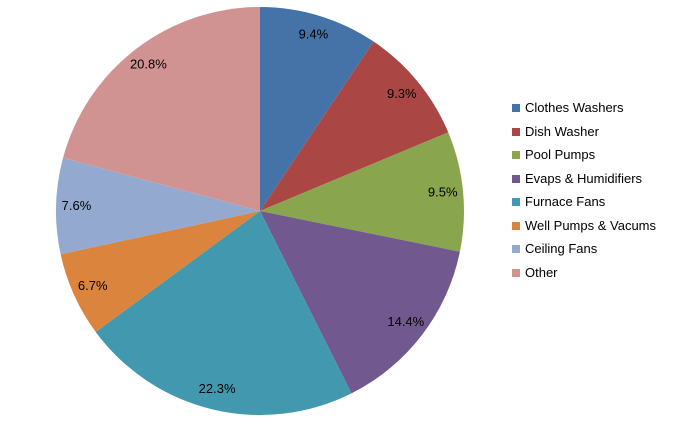  I want to click on legend-label-clothes-washers: Clothes Washers, so click(574, 107).